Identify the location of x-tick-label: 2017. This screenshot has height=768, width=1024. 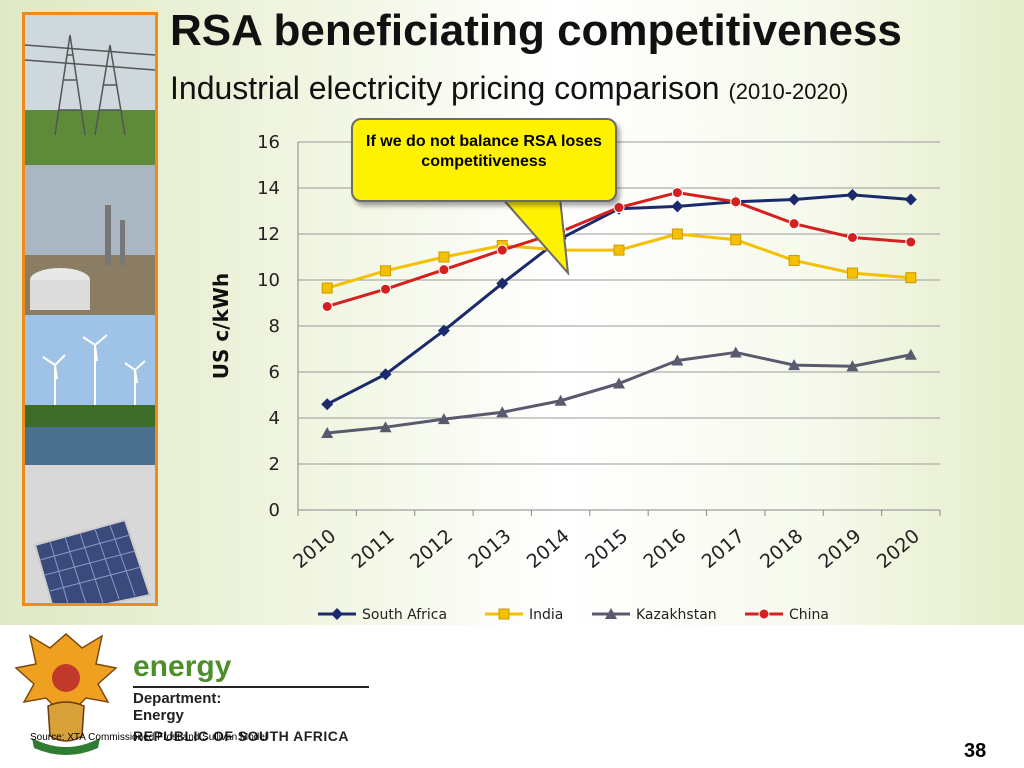
(723, 549).